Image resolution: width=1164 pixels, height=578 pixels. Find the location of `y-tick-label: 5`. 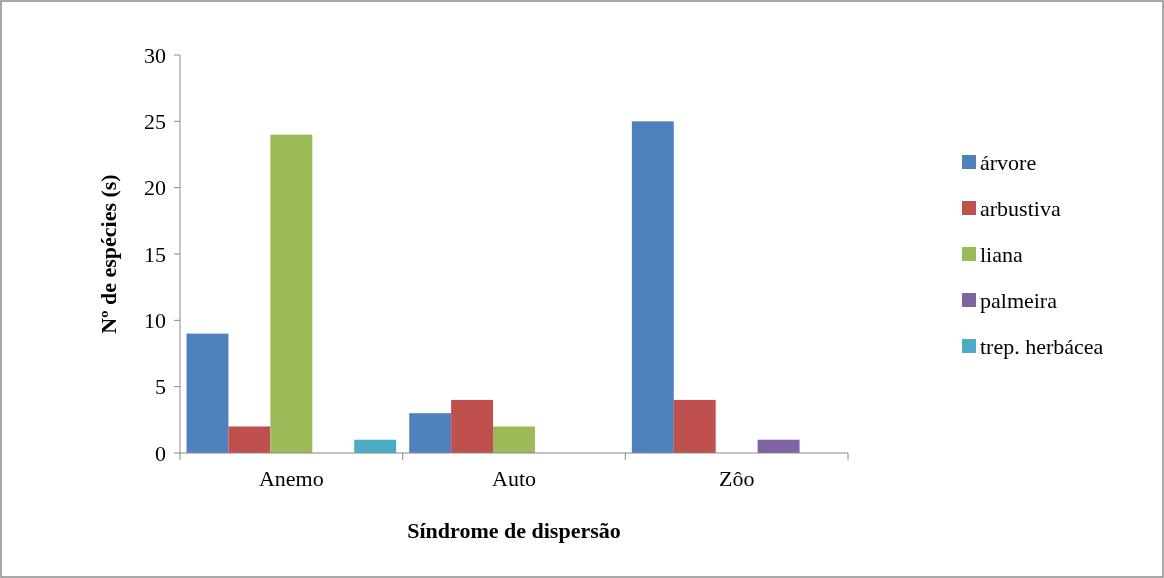

y-tick-label: 5 is located at coordinates (160, 387).